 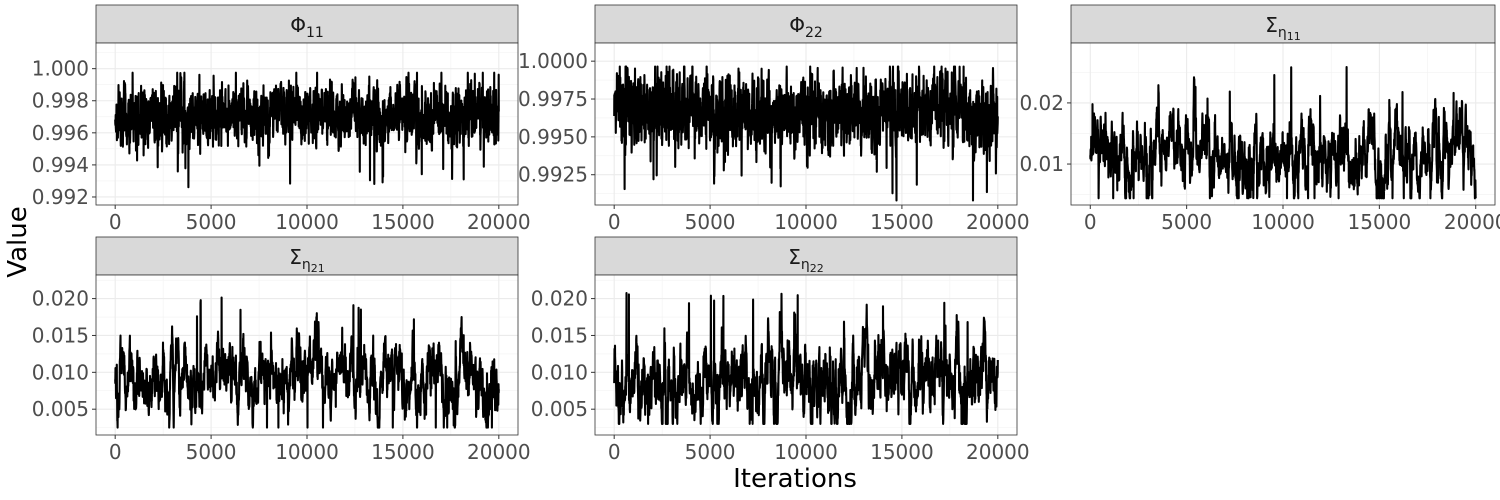 What do you see at coordinates (60, 133) in the screenshot?
I see `y-tick-label: 0.996` at bounding box center [60, 133].